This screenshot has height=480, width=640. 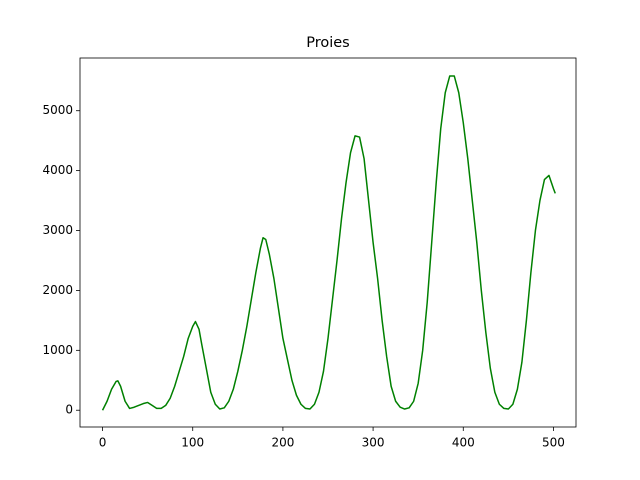 I want to click on y-tick-label: 2000, so click(x=57, y=290).